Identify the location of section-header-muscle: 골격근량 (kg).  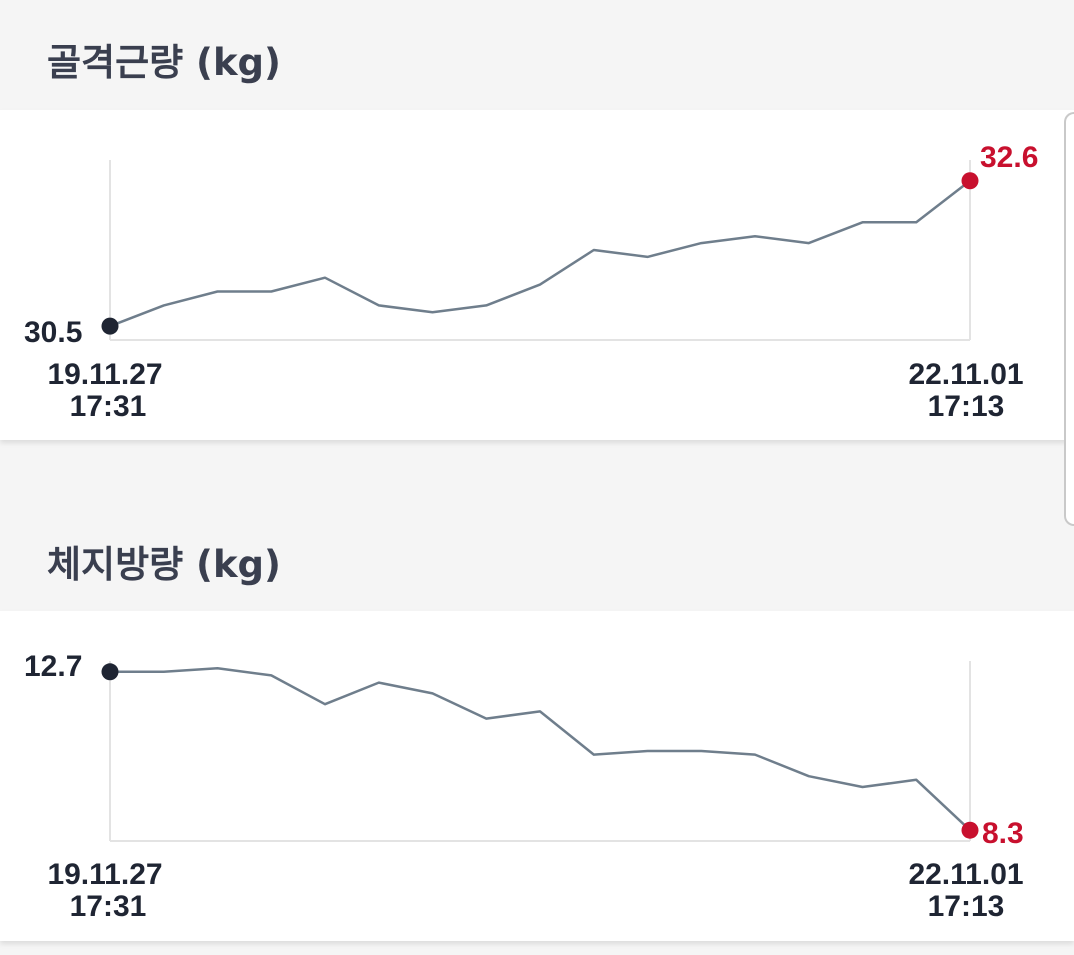
(537, 54).